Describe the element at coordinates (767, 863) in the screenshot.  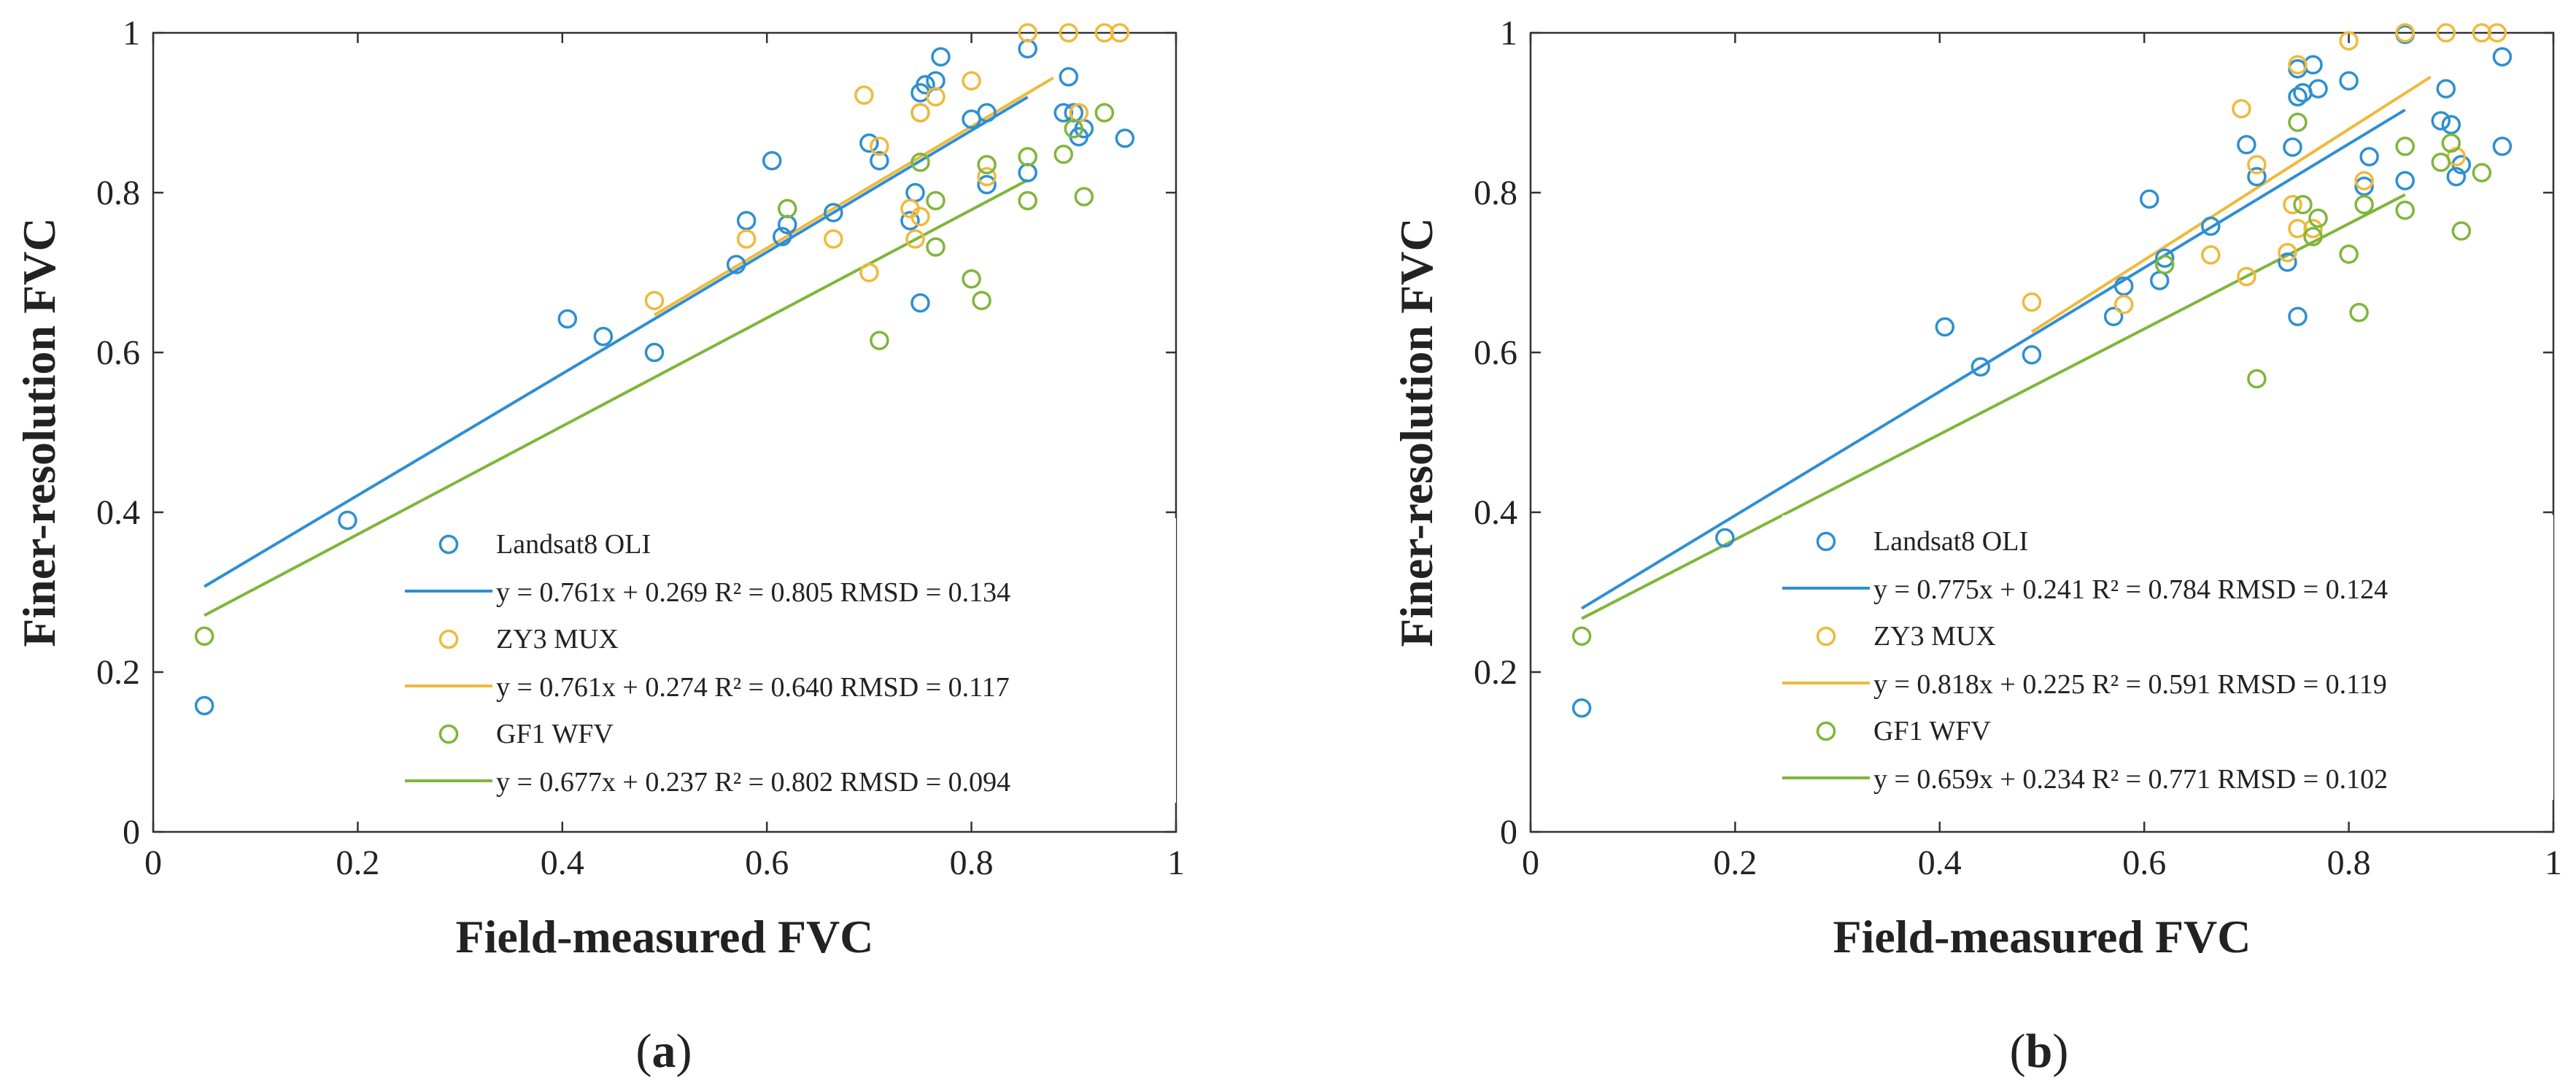
I see `x-tick-label: 0.6` at that location.